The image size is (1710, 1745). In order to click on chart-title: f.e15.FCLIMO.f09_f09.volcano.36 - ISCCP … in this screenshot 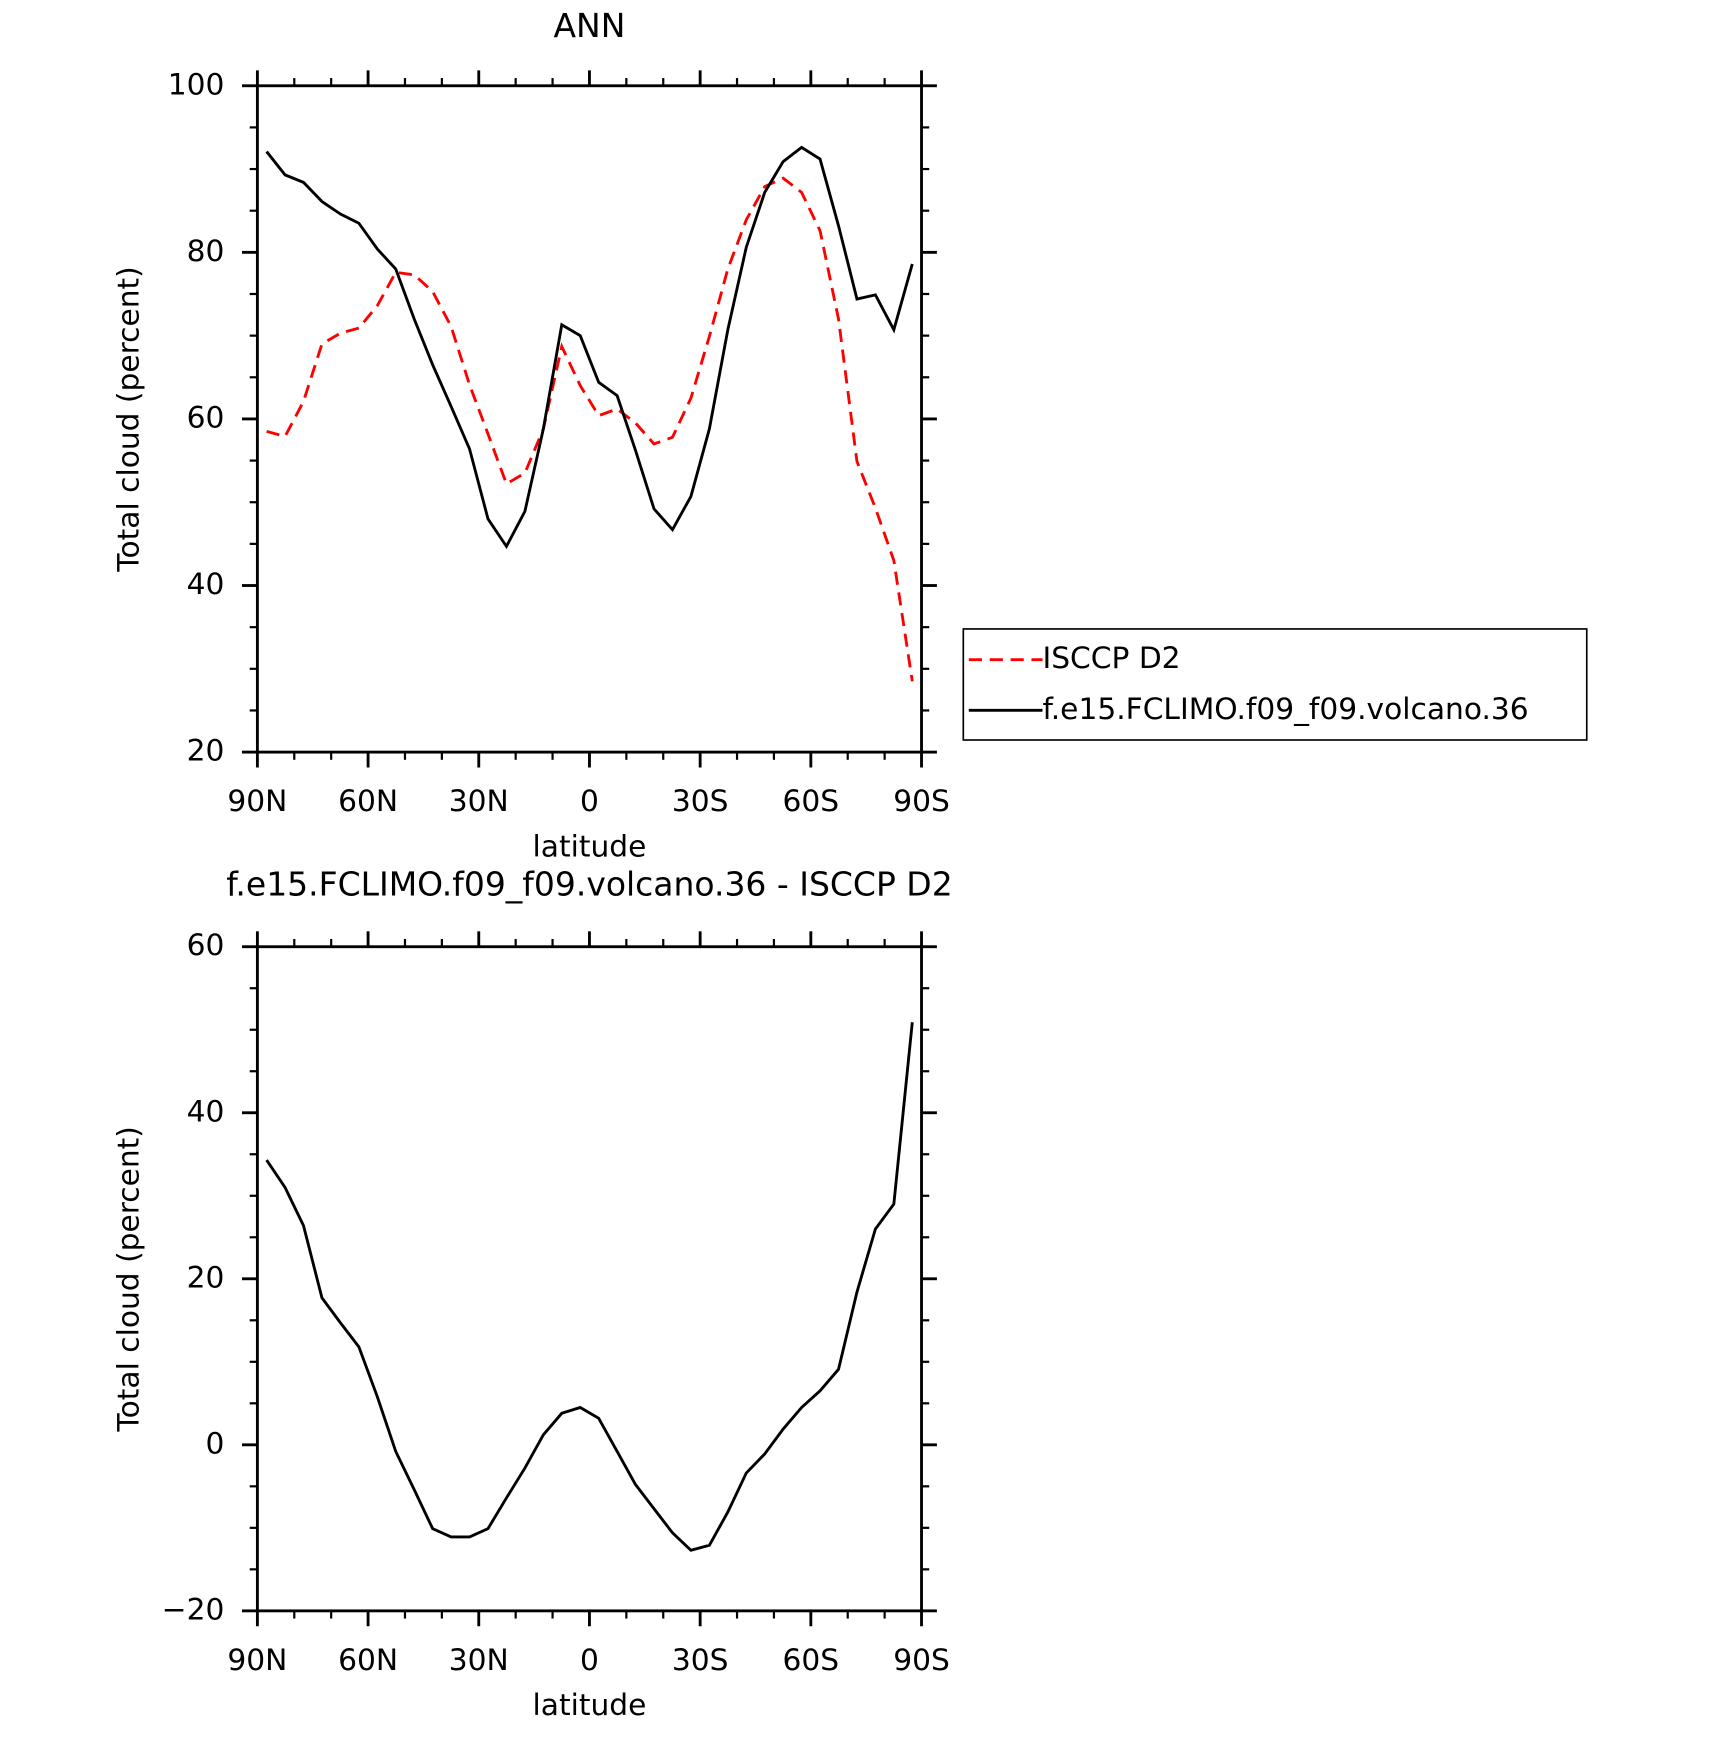, I will do `click(589, 884)`.